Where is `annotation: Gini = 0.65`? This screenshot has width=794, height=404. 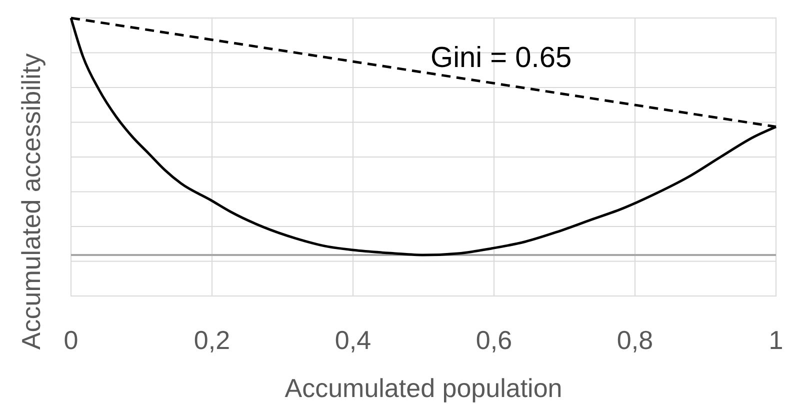
annotation: Gini = 0.65 is located at coordinates (501, 58).